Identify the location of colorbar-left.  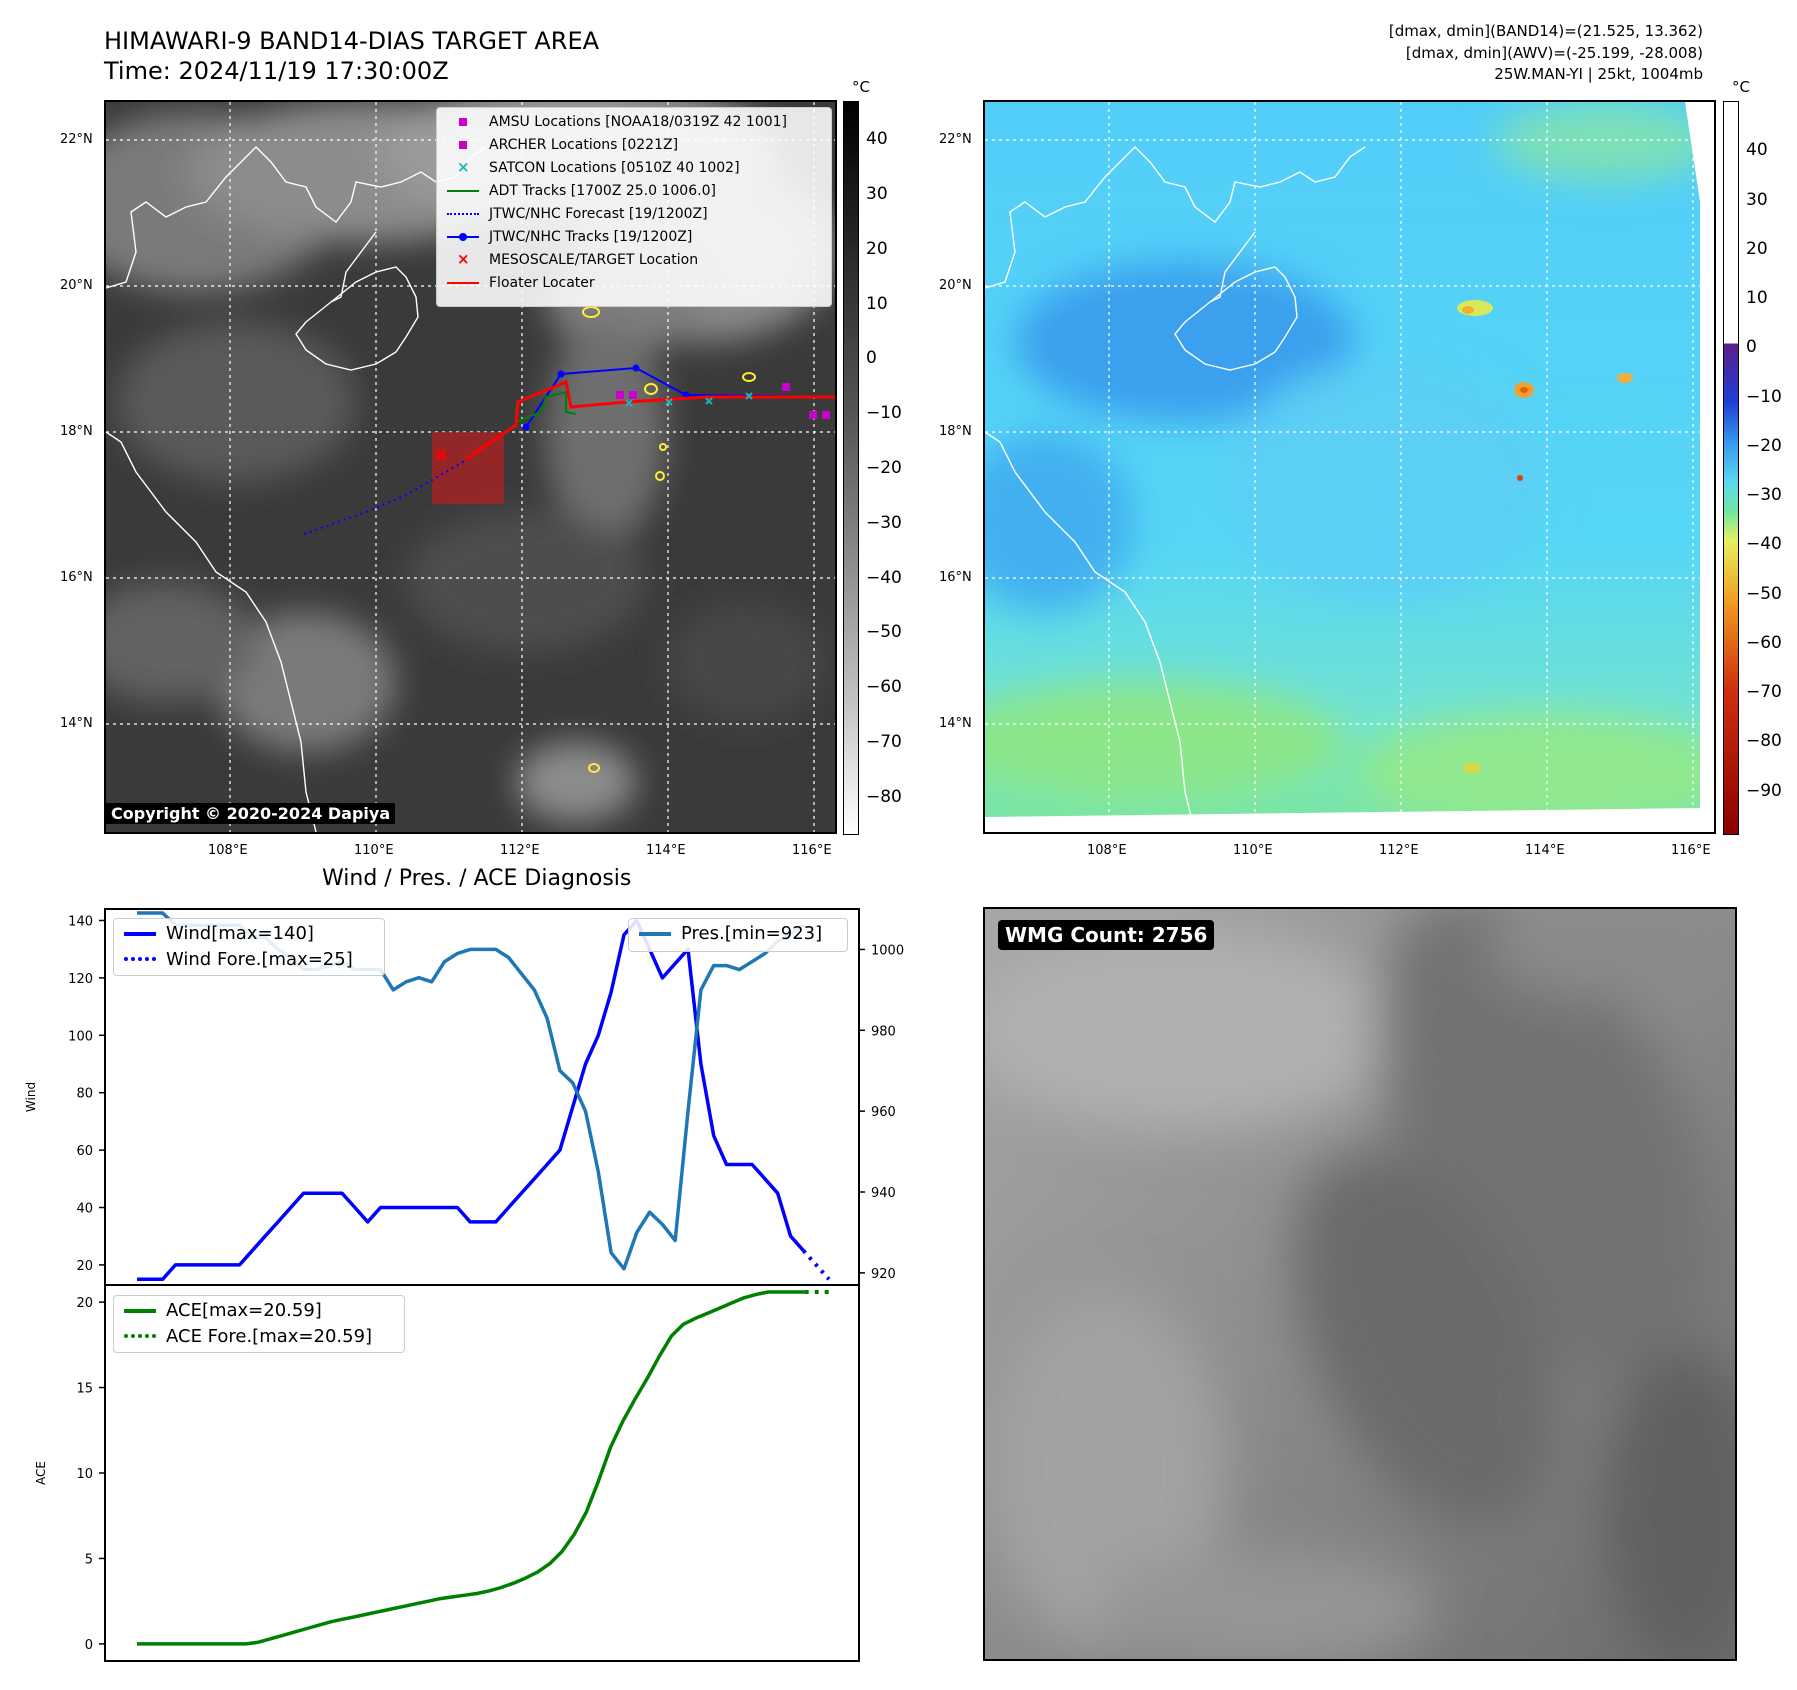
(851, 468).